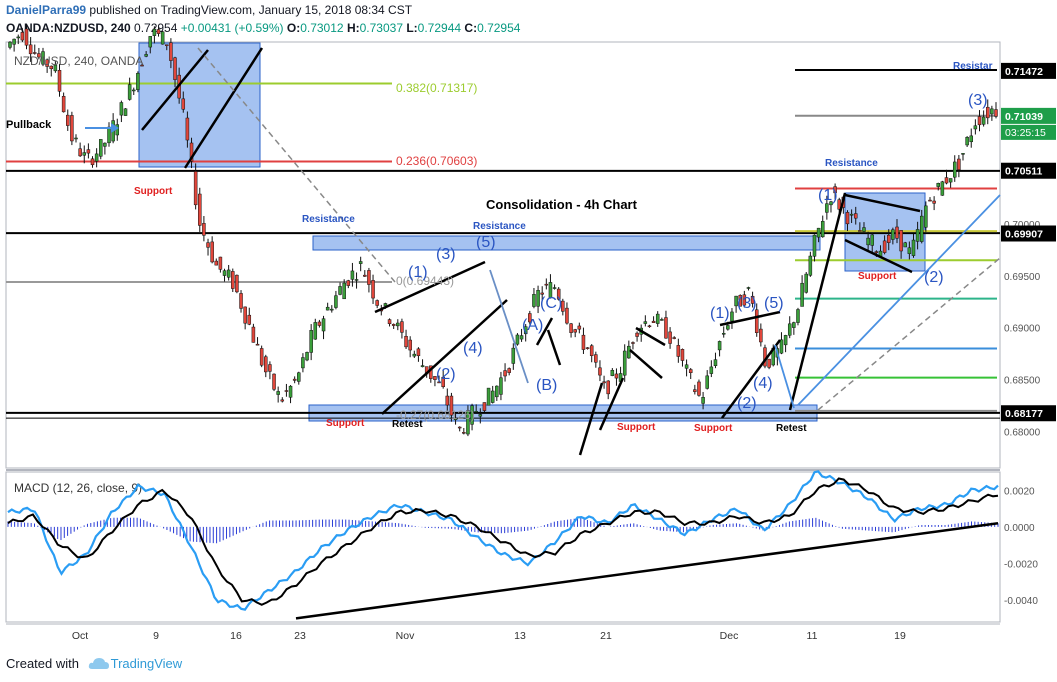 The width and height of the screenshot is (1057, 682). Describe the element at coordinates (80, 636) in the screenshot. I see `time-tick-label: Oct` at that location.